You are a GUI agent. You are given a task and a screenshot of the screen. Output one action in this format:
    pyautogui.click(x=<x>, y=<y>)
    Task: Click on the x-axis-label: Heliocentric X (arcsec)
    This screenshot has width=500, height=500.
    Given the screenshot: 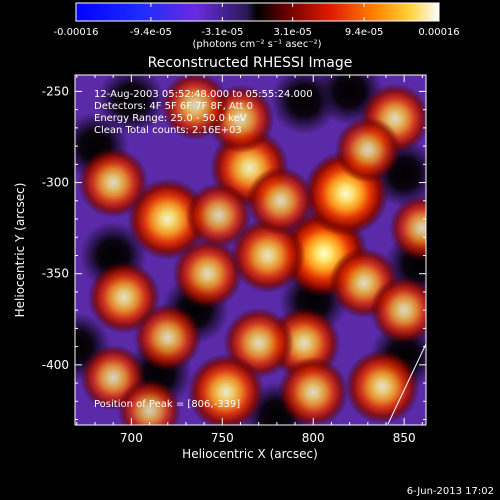 What is the action you would take?
    pyautogui.click(x=250, y=454)
    